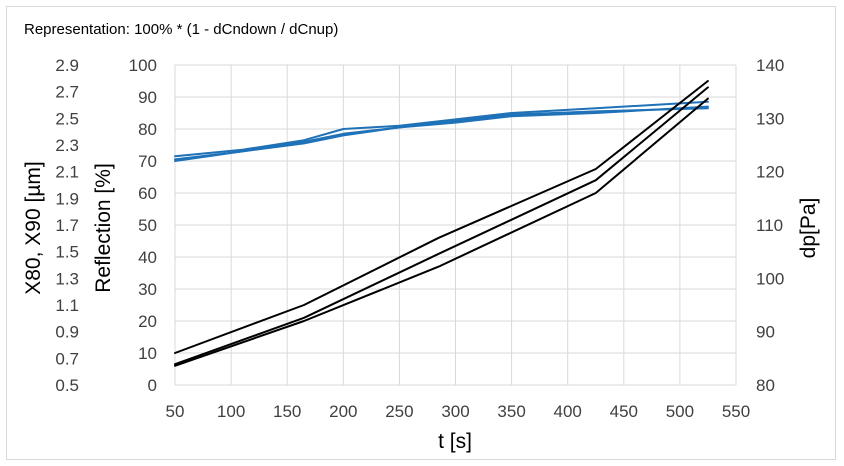  I want to click on y-tick-label-reflection: 80, so click(147, 129).